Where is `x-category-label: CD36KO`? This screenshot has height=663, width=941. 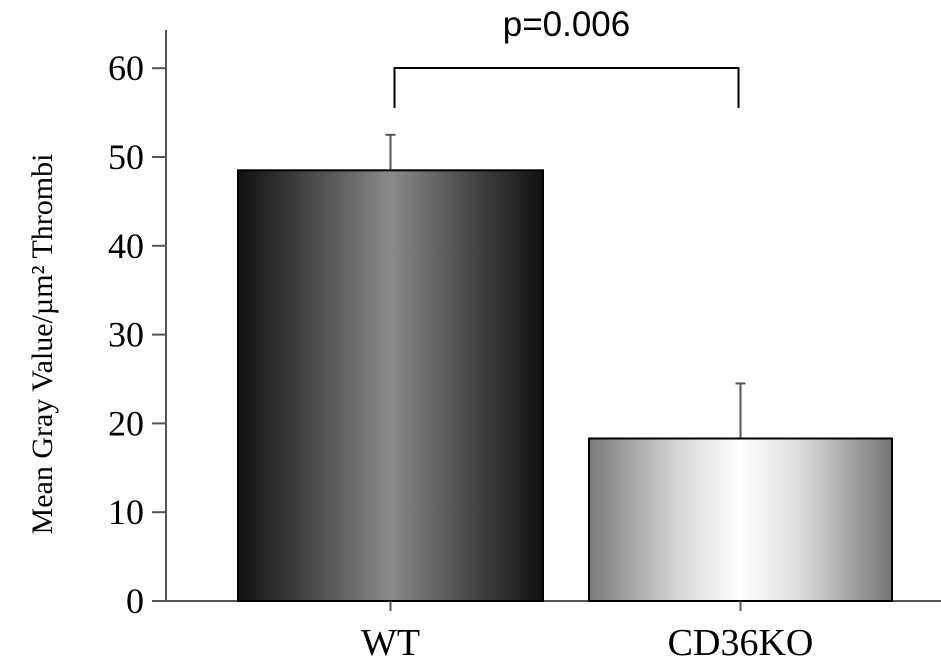 x-category-label: CD36KO is located at coordinates (741, 642).